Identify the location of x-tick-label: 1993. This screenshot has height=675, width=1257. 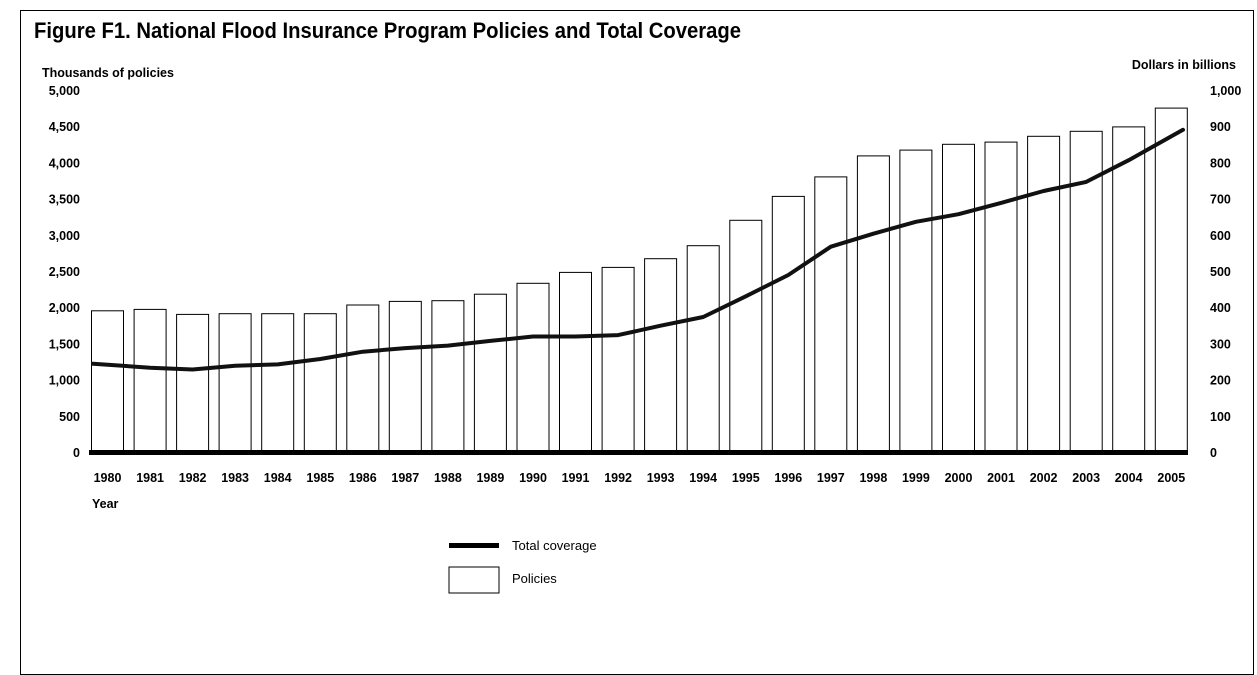
(661, 478).